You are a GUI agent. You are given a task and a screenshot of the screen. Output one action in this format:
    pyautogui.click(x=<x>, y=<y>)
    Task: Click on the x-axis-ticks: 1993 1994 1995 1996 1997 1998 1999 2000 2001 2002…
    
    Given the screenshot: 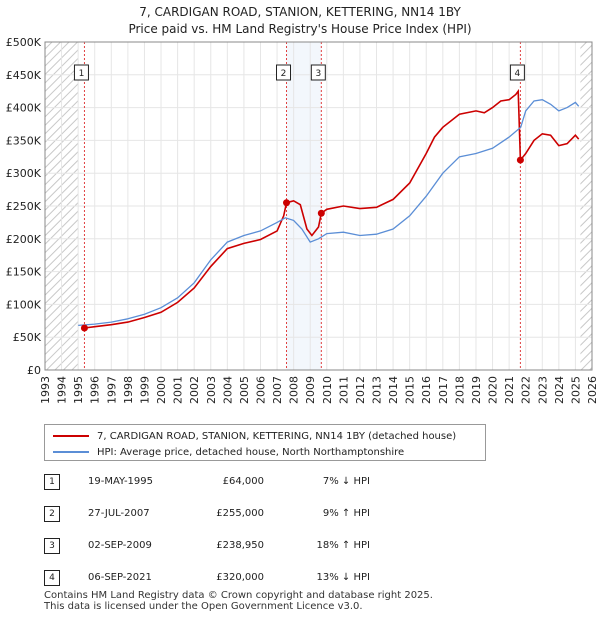 What is the action you would take?
    pyautogui.click(x=319, y=390)
    